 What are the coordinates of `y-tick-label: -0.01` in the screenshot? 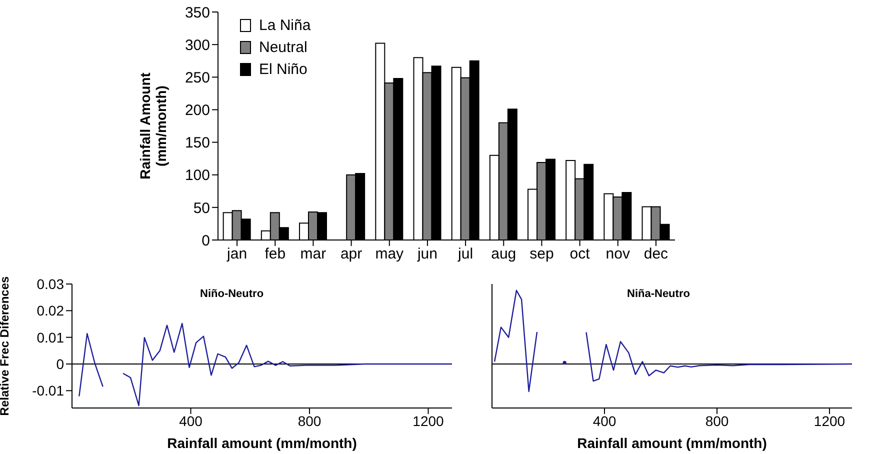 It's located at (48, 390).